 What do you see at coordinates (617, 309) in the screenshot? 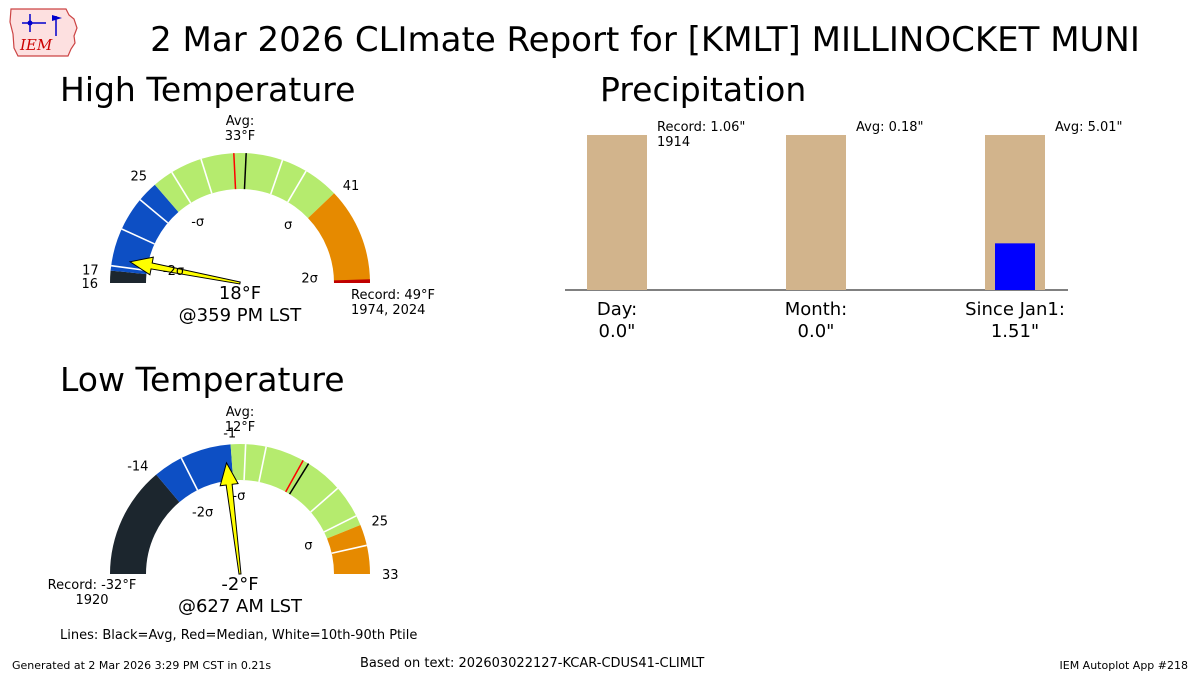
I see `precip-category-label: Day:` at bounding box center [617, 309].